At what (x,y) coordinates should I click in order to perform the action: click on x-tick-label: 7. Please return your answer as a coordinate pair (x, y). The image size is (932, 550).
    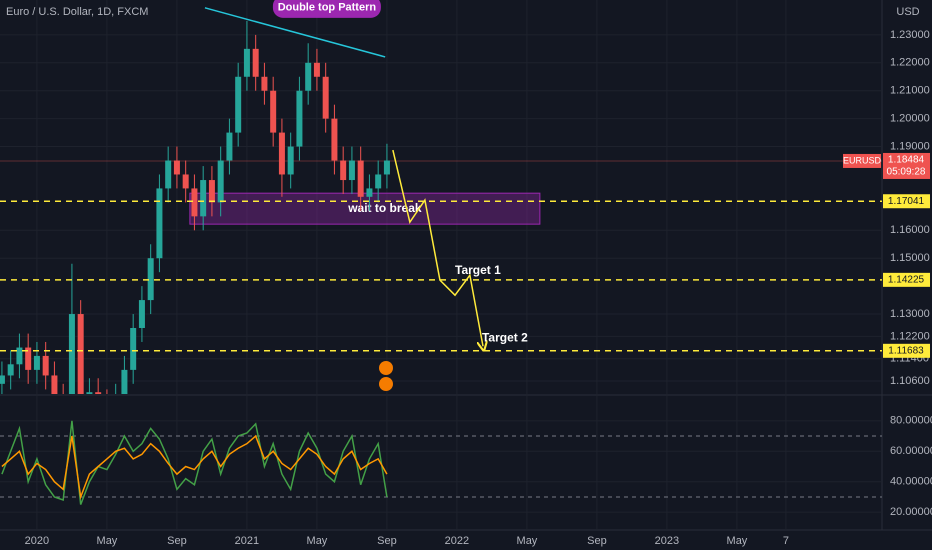
    Looking at the image, I should click on (786, 541).